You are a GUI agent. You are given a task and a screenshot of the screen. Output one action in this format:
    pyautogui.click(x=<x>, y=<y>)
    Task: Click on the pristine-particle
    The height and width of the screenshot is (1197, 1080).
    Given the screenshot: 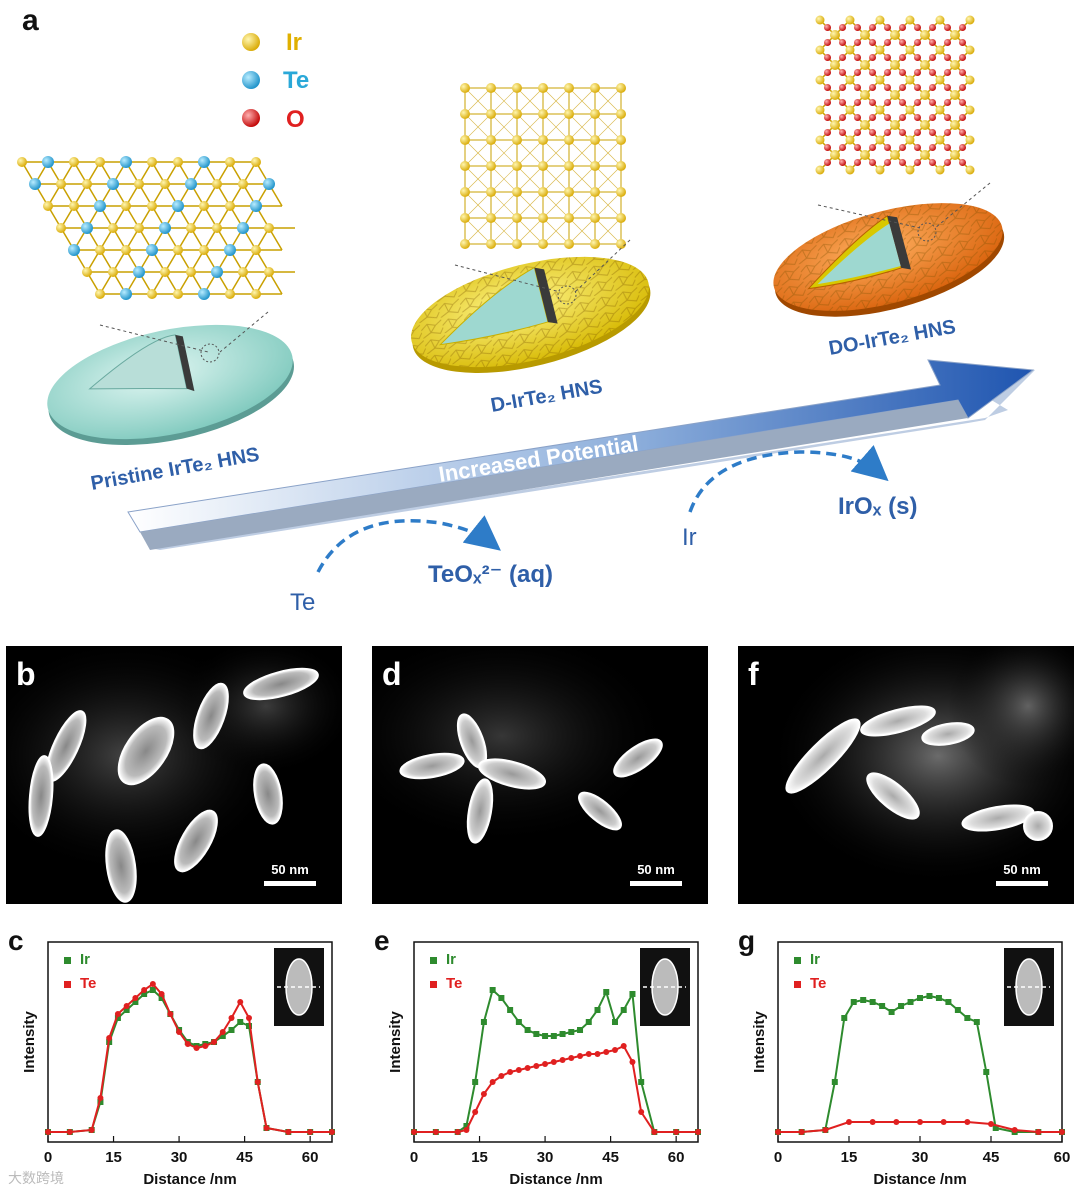 What is the action you would take?
    pyautogui.click(x=170, y=384)
    